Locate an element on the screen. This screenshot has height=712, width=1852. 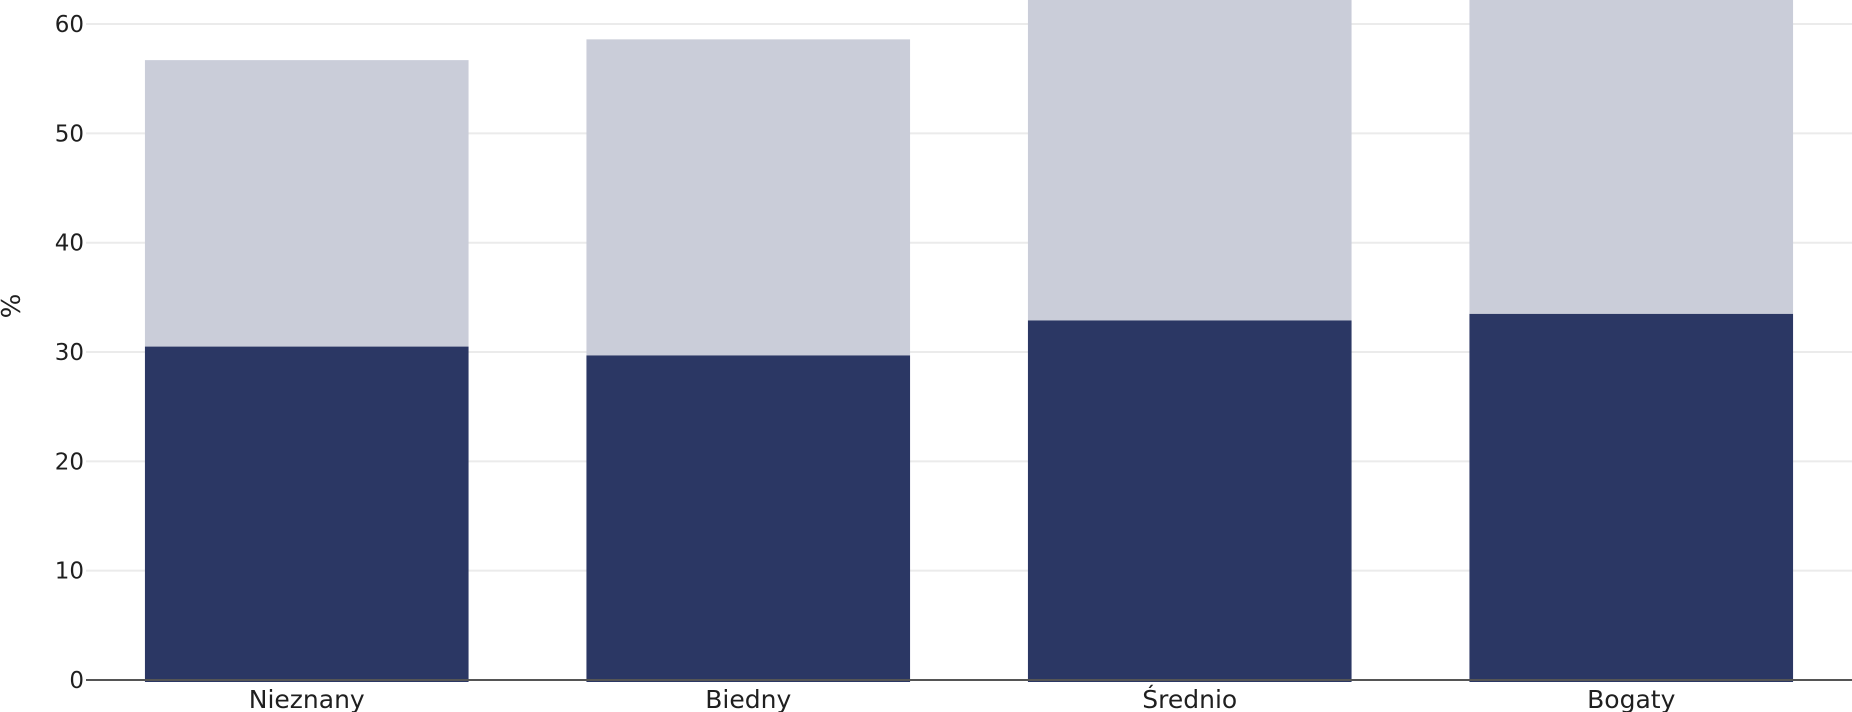
y-tick-label: 30 is located at coordinates (69, 353).